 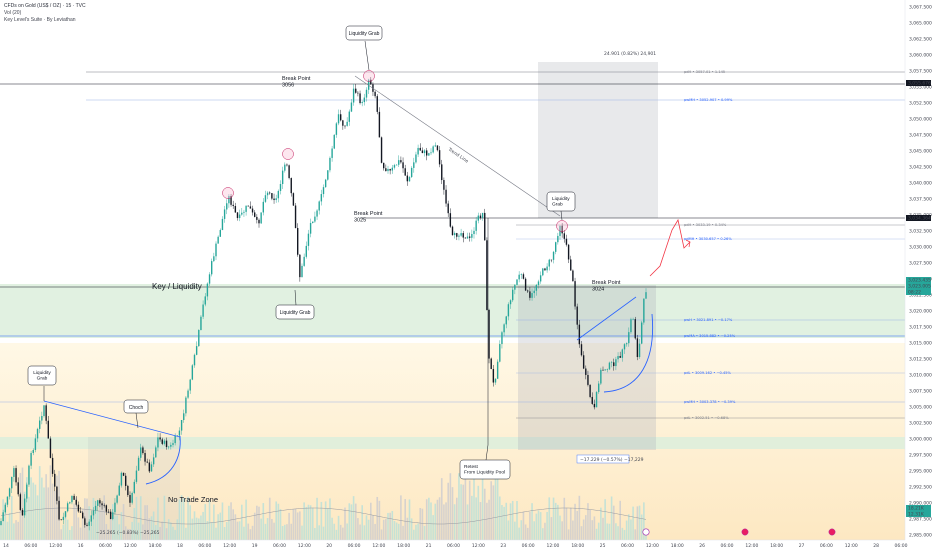 What do you see at coordinates (914, 293) in the screenshot?
I see `price-tag-label: 08:22` at bounding box center [914, 293].